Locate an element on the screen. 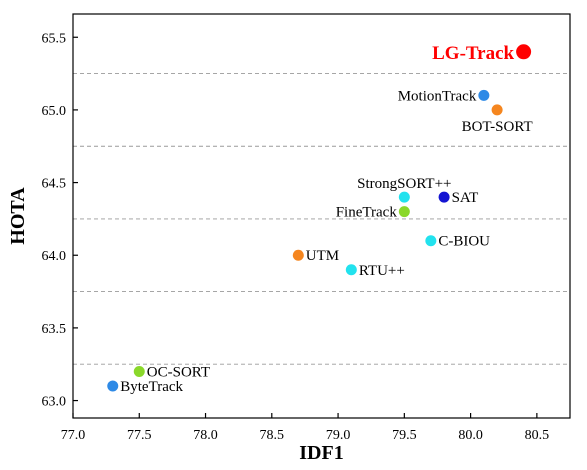 The width and height of the screenshot is (587, 470). point-label: FineTrack is located at coordinates (367, 213).